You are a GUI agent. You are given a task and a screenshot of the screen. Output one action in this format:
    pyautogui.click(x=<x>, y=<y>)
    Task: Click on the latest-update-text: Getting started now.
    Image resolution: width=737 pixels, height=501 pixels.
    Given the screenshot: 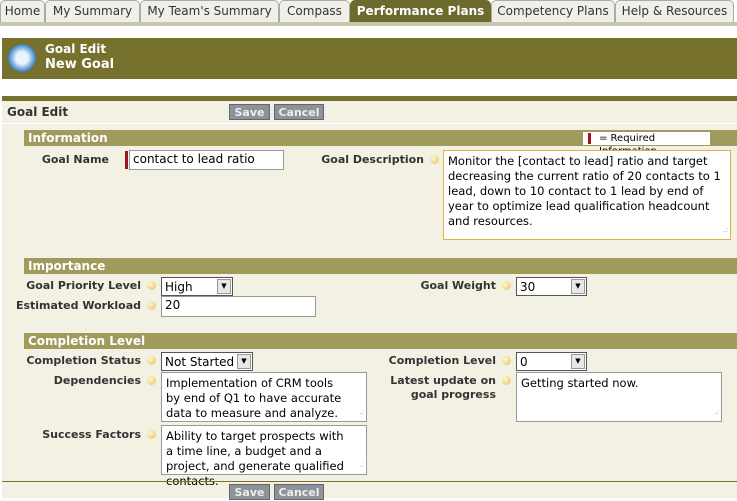 What is the action you would take?
    pyautogui.click(x=580, y=383)
    